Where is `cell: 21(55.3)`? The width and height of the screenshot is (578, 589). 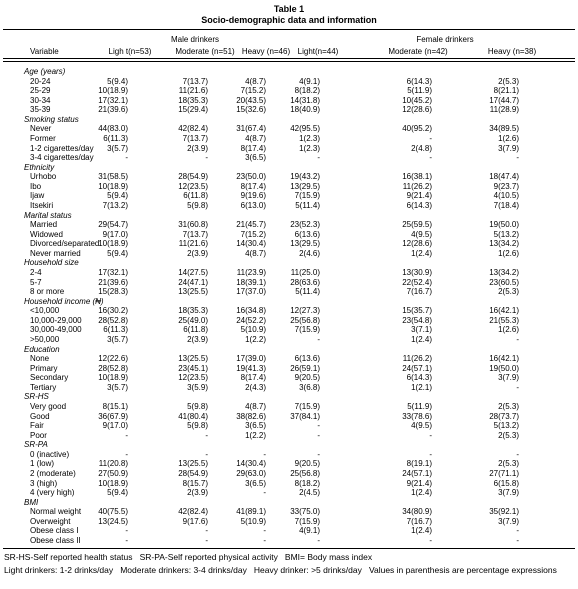
cell: 21(55.3) is located at coordinates (504, 320).